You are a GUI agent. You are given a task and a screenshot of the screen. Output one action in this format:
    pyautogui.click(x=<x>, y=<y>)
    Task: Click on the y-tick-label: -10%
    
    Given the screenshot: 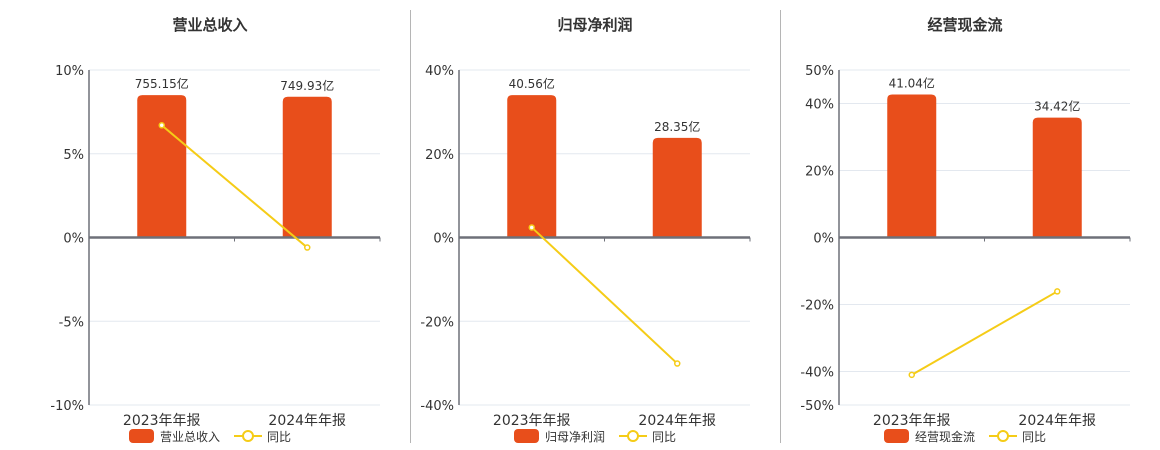 What is the action you would take?
    pyautogui.click(x=67, y=406)
    